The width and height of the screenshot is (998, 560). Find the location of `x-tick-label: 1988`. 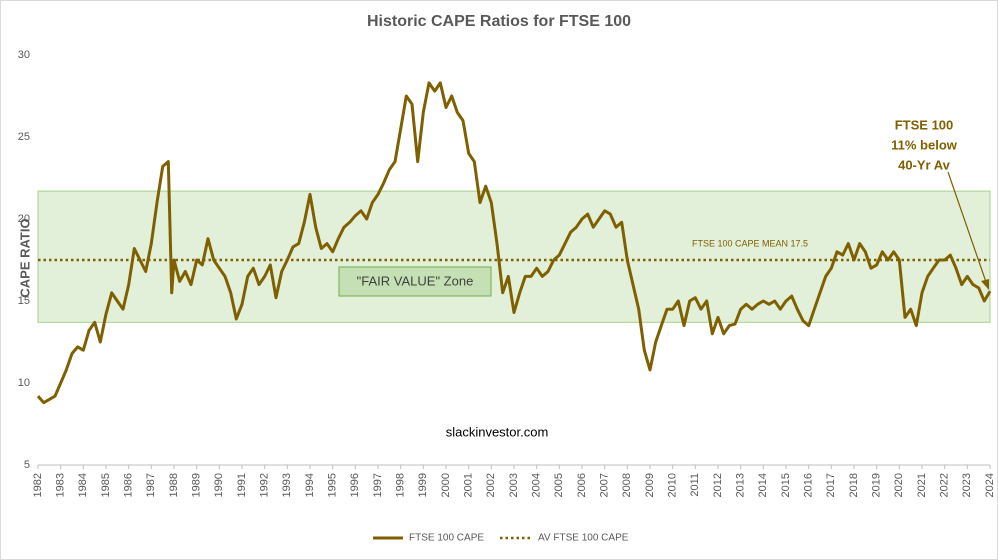

x-tick-label: 1988 is located at coordinates (174, 485).